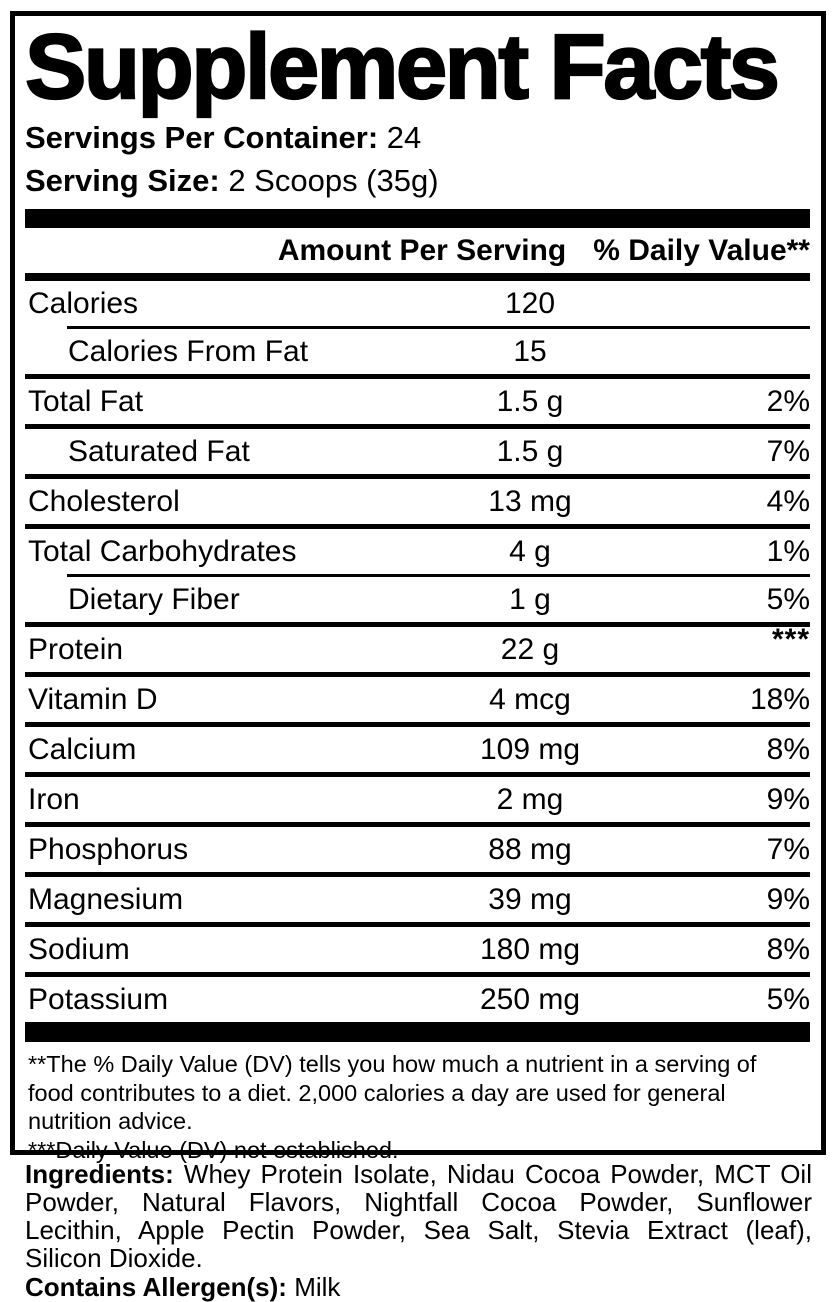 This screenshot has height=1302, width=837. I want to click on servings-per-container-label: Servings Per Container:, so click(202, 138).